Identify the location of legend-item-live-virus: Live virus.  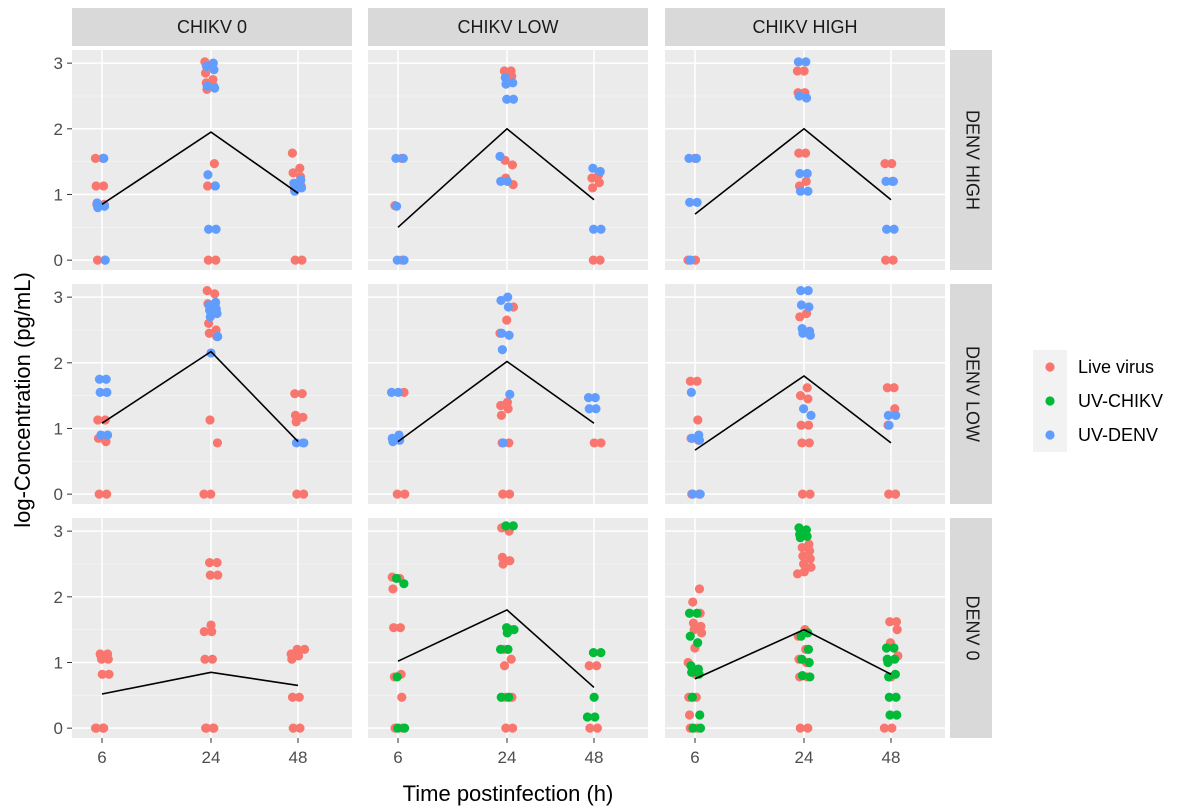
(1093, 367).